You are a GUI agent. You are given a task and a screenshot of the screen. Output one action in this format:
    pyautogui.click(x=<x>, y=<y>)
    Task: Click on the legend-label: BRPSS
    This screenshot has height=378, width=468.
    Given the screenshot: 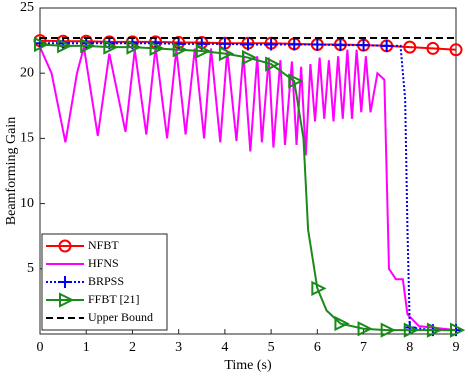 What is the action you would take?
    pyautogui.click(x=106, y=281)
    